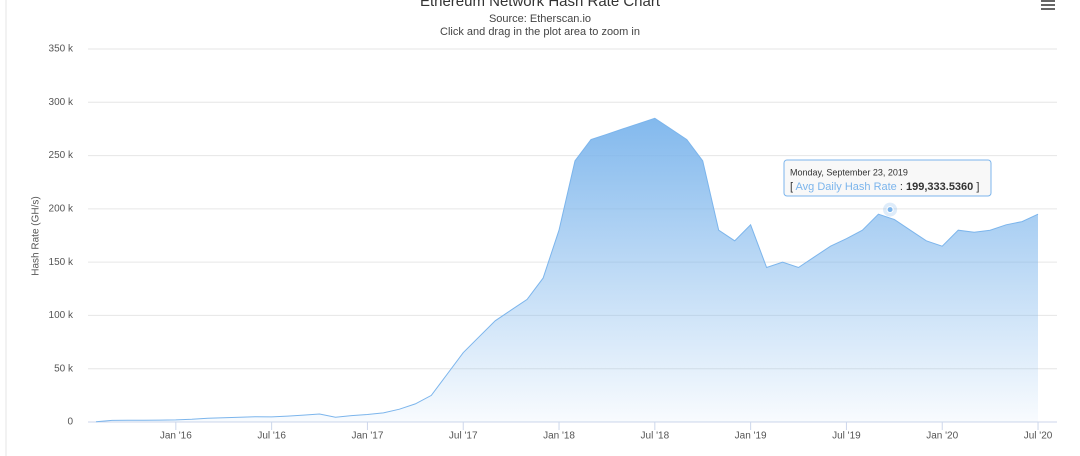  Describe the element at coordinates (271, 436) in the screenshot. I see `x-tick-label: Jul '16` at that location.